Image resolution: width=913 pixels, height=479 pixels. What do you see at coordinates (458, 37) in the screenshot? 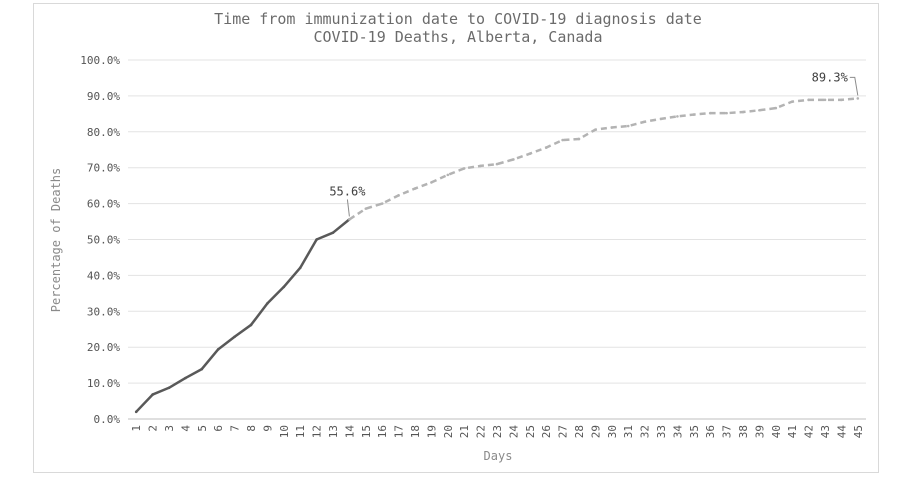
I see `chart-subtitle: COVID-19 Deaths, Alberta, Canada` at bounding box center [458, 37].